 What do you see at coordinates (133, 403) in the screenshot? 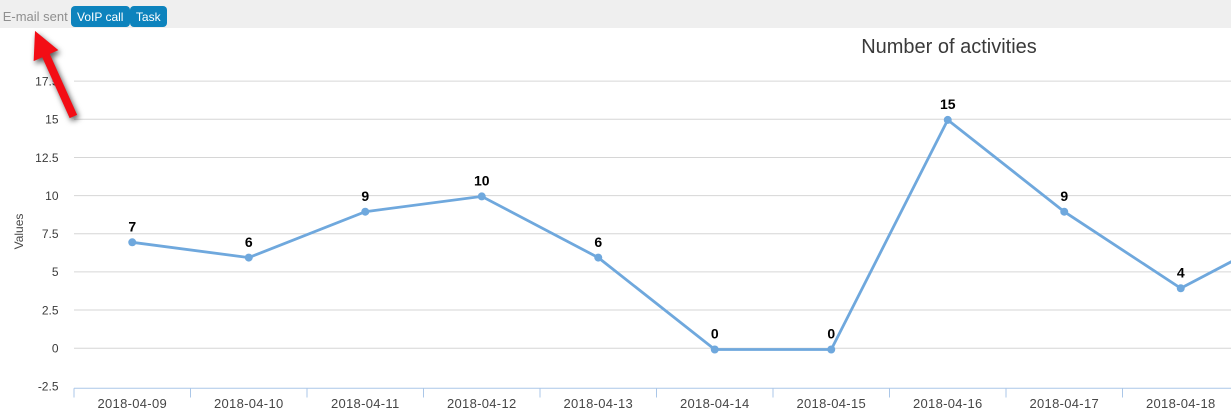
I see `svg-text: 2018-04-09` at bounding box center [133, 403].